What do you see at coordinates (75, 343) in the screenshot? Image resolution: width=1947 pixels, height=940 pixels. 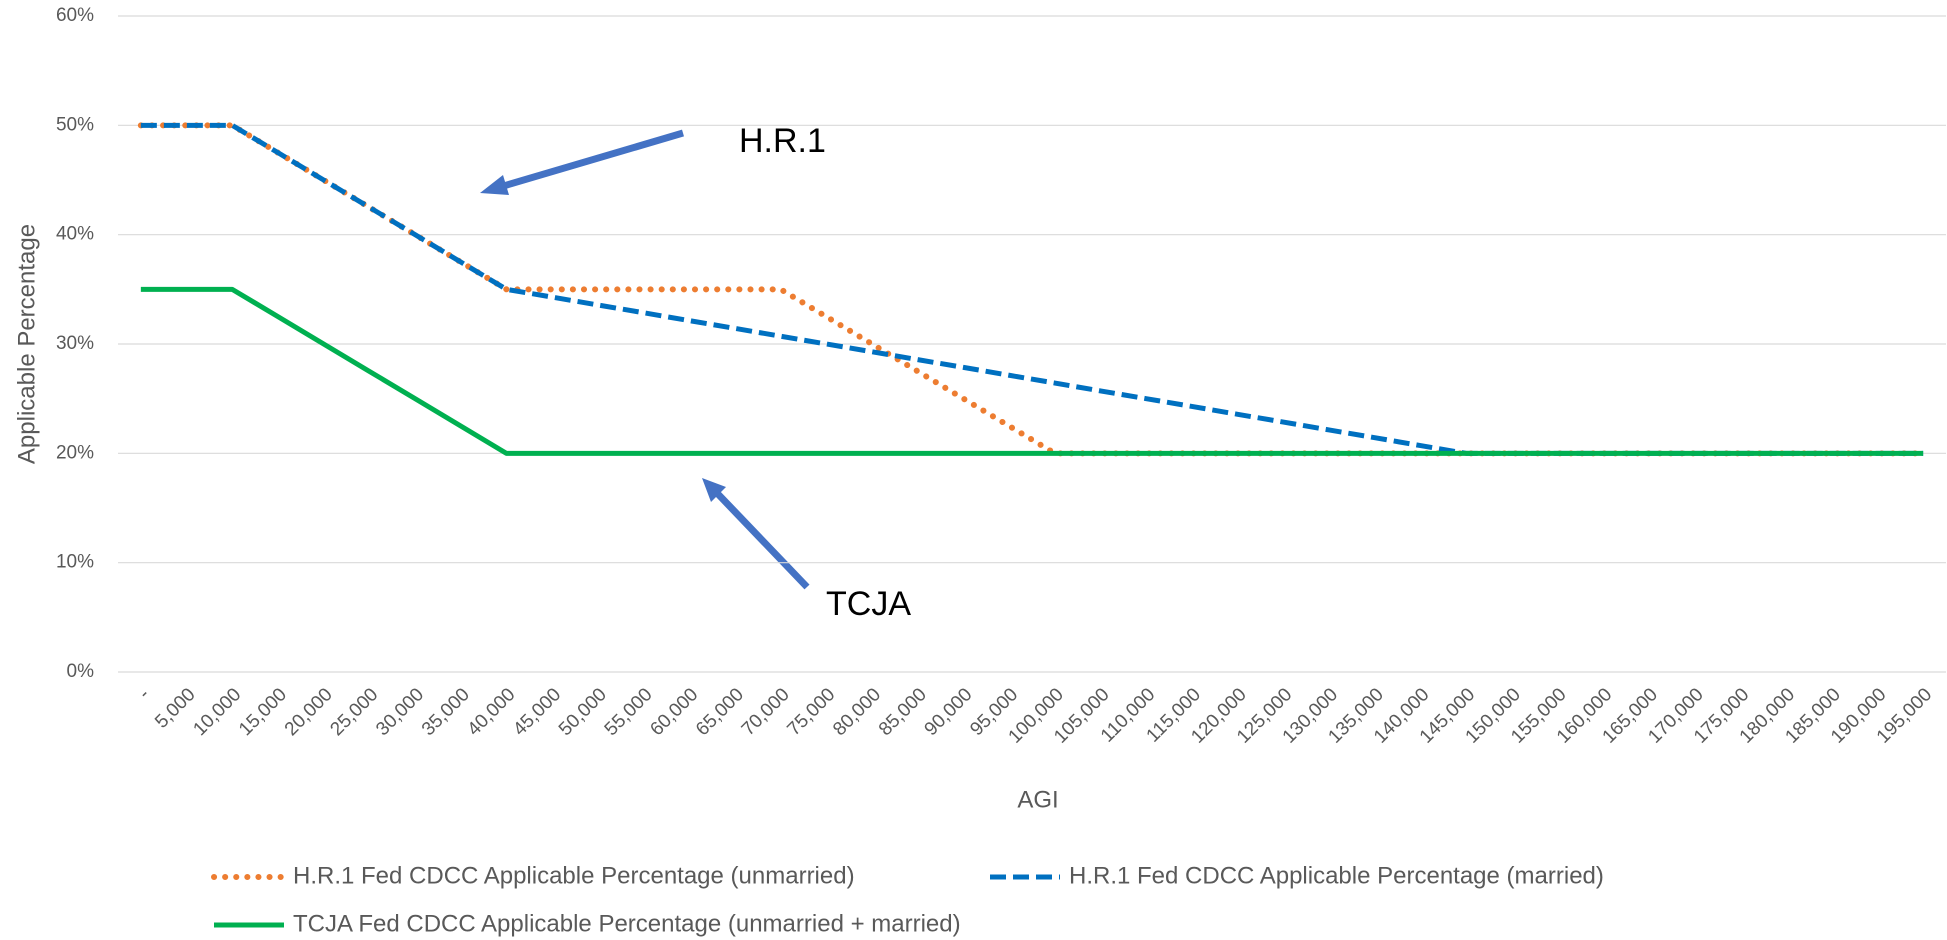 I see `y-tick-label: 30%` at bounding box center [75, 343].